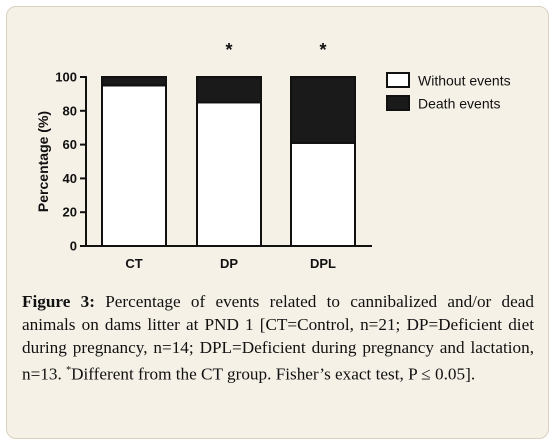 Image resolution: width=557 pixels, height=447 pixels. I want to click on x-tick-label-dp: DP, so click(229, 263).